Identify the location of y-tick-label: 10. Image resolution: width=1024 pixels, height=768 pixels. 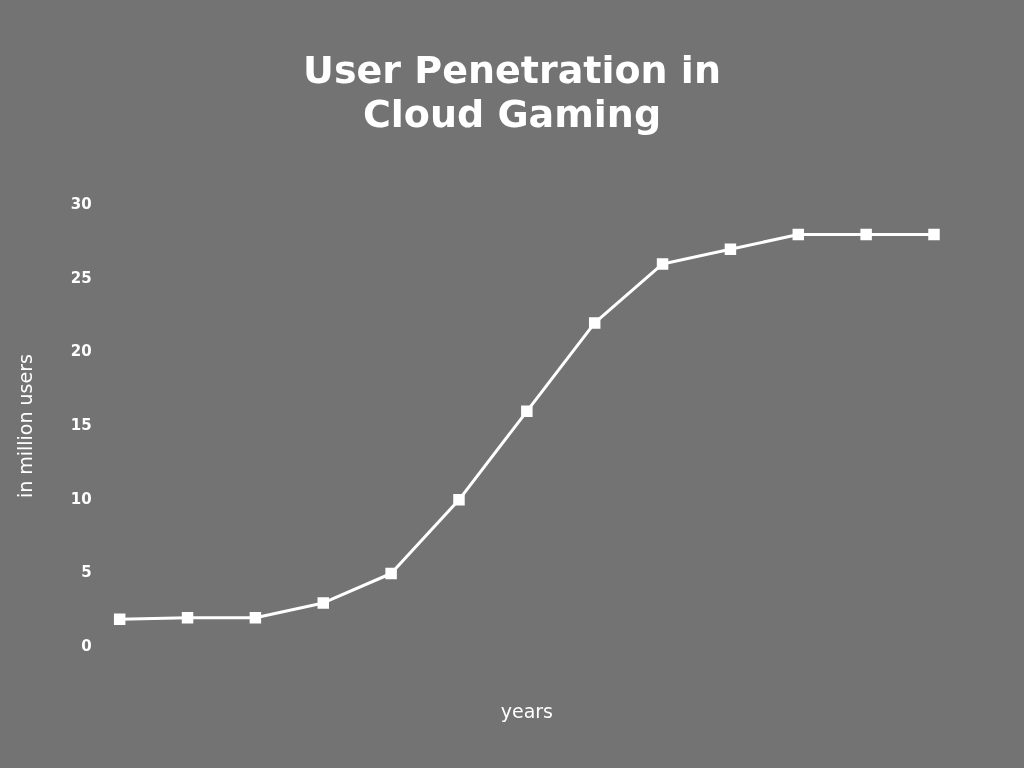
(81, 498).